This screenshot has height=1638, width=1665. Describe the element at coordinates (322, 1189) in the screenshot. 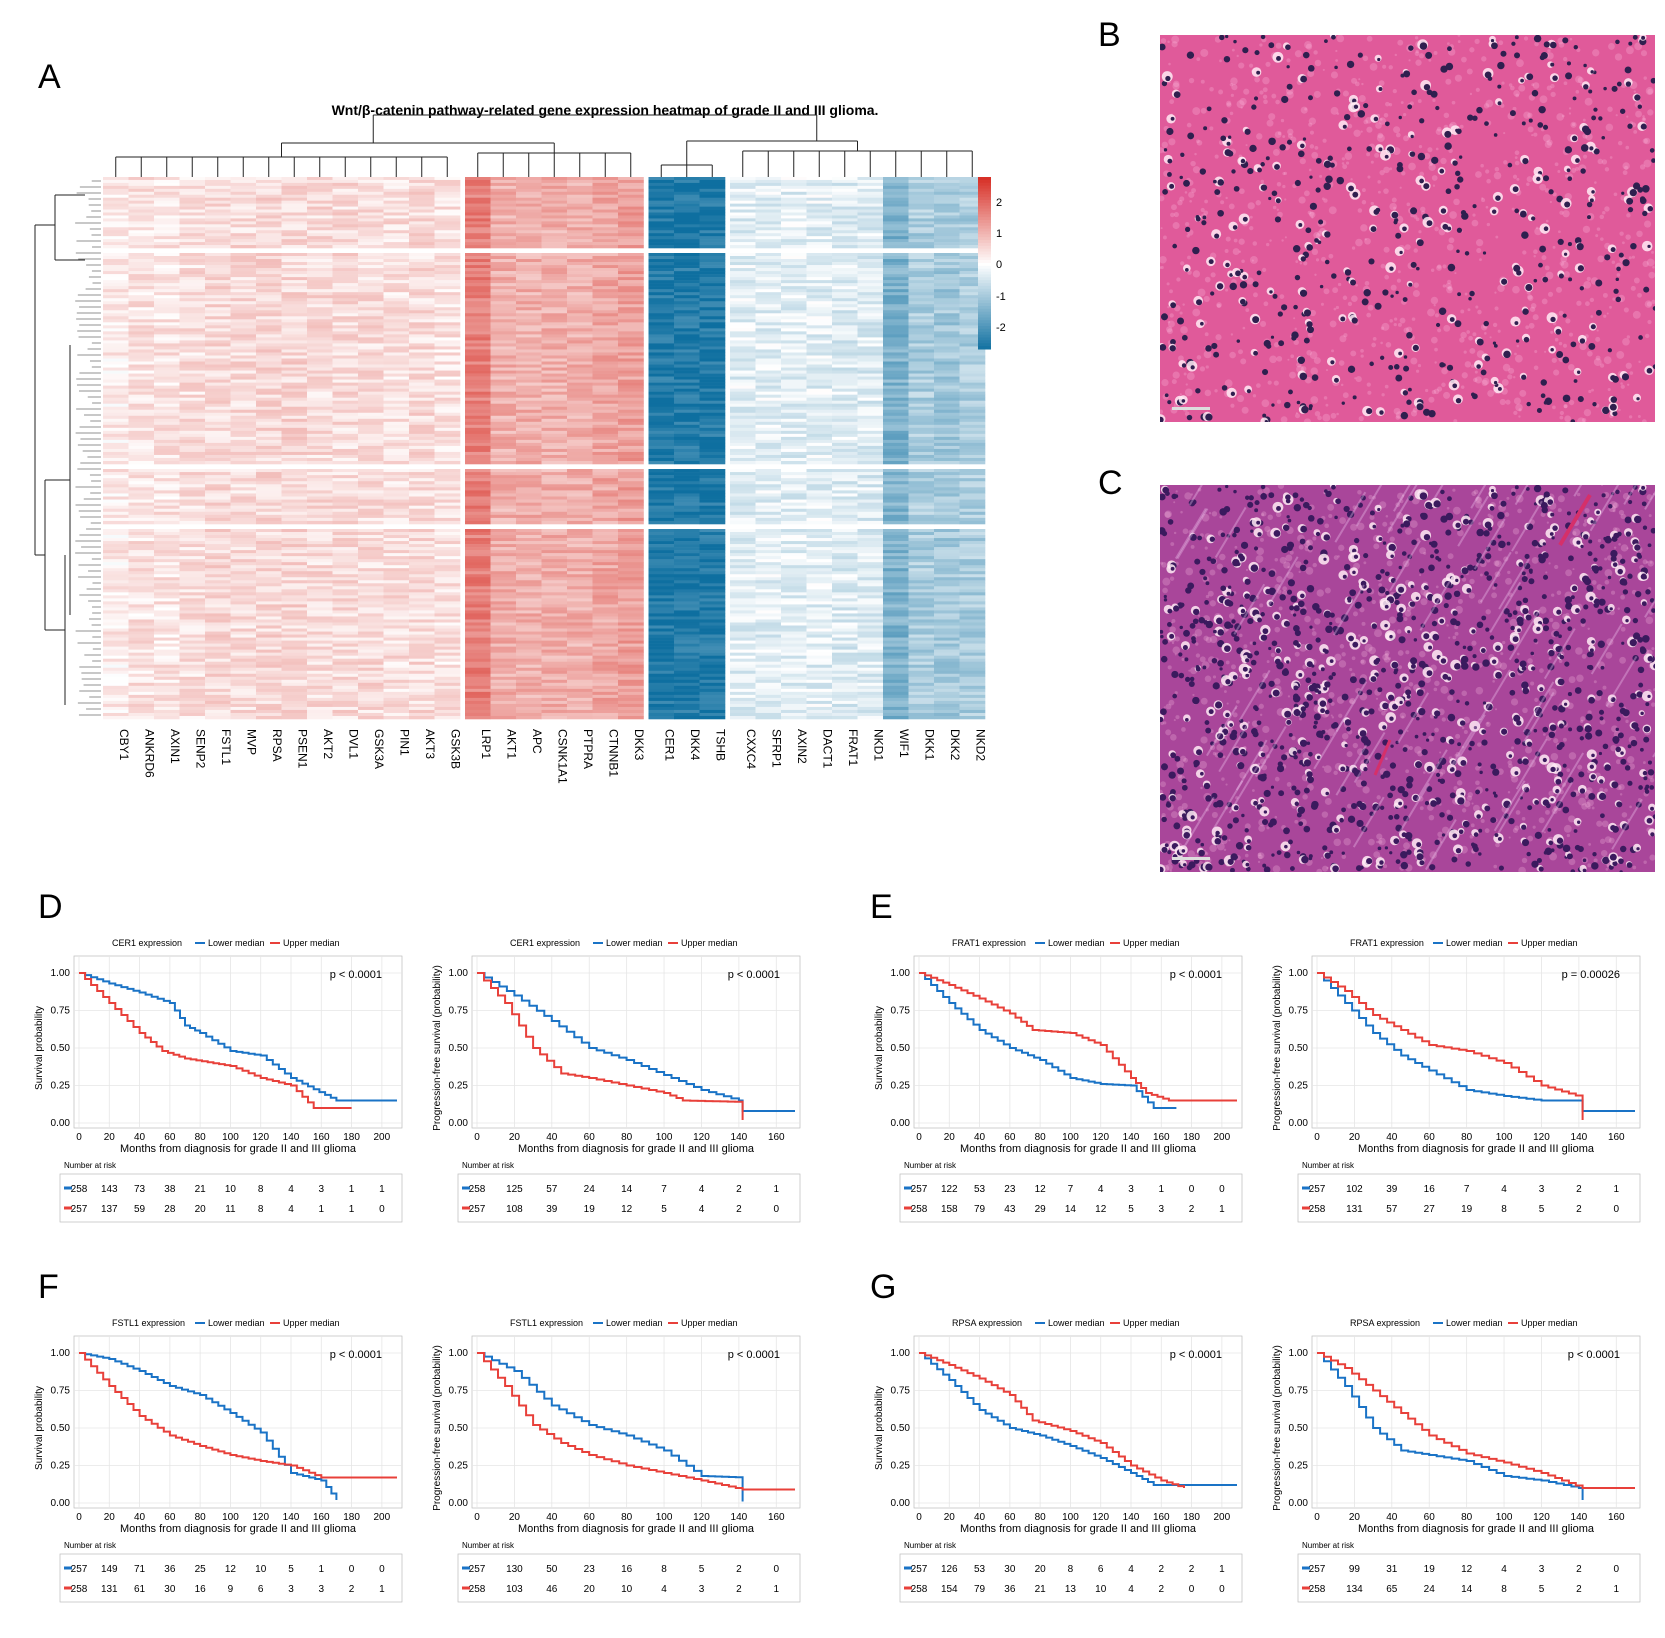

I see `risk-count-lower: 3` at that location.